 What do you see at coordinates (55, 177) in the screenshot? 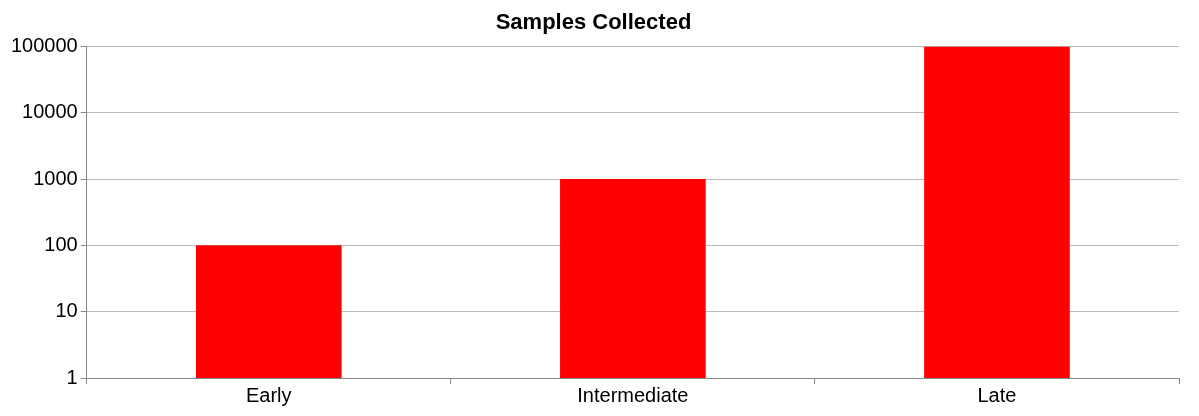
I see `y-tick-label: 1000` at bounding box center [55, 177].